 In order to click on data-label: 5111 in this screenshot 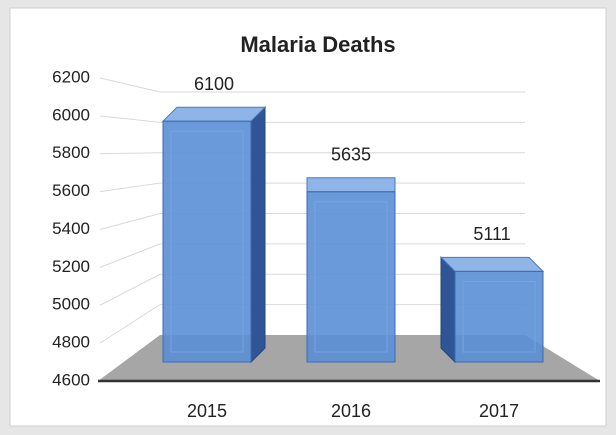, I will do `click(491, 234)`.